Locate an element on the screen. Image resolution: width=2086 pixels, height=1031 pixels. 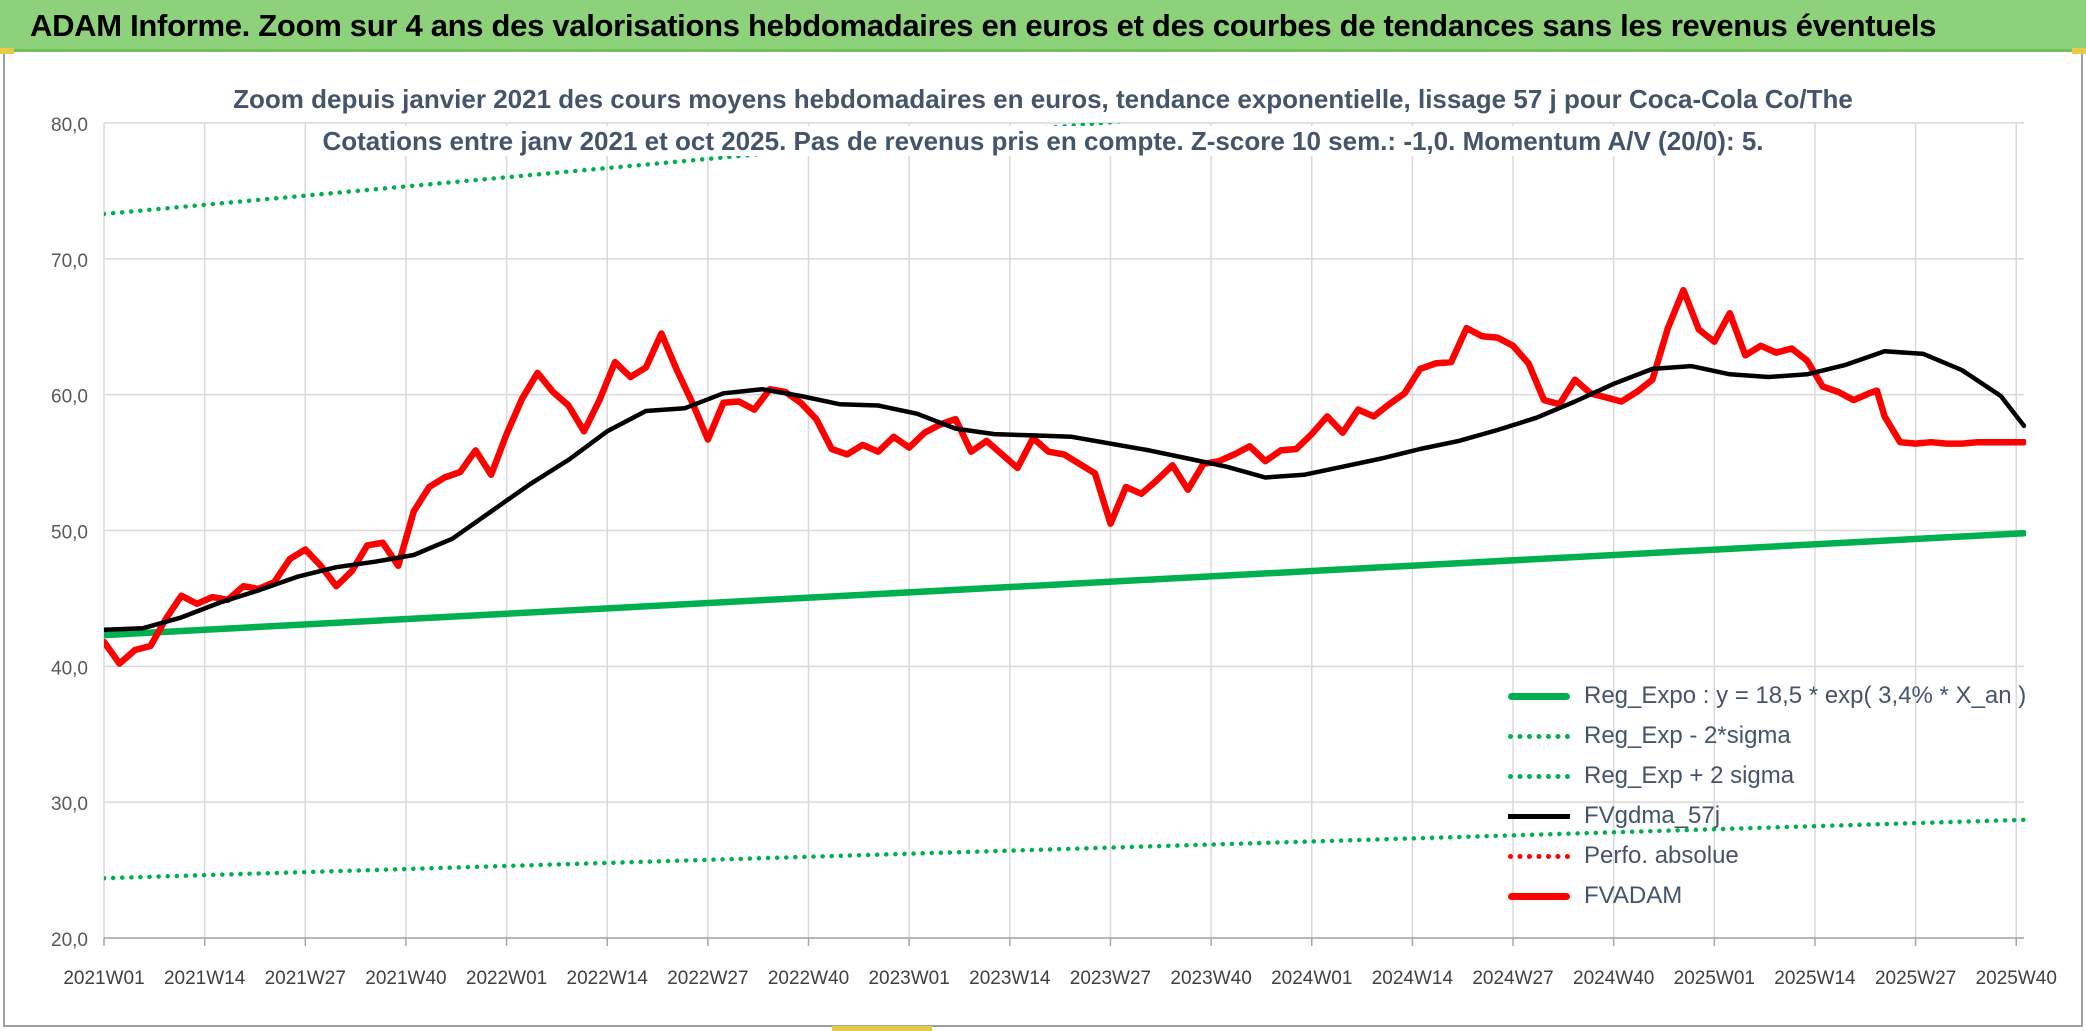
y-tick-label: 50,0 is located at coordinates (69, 533).